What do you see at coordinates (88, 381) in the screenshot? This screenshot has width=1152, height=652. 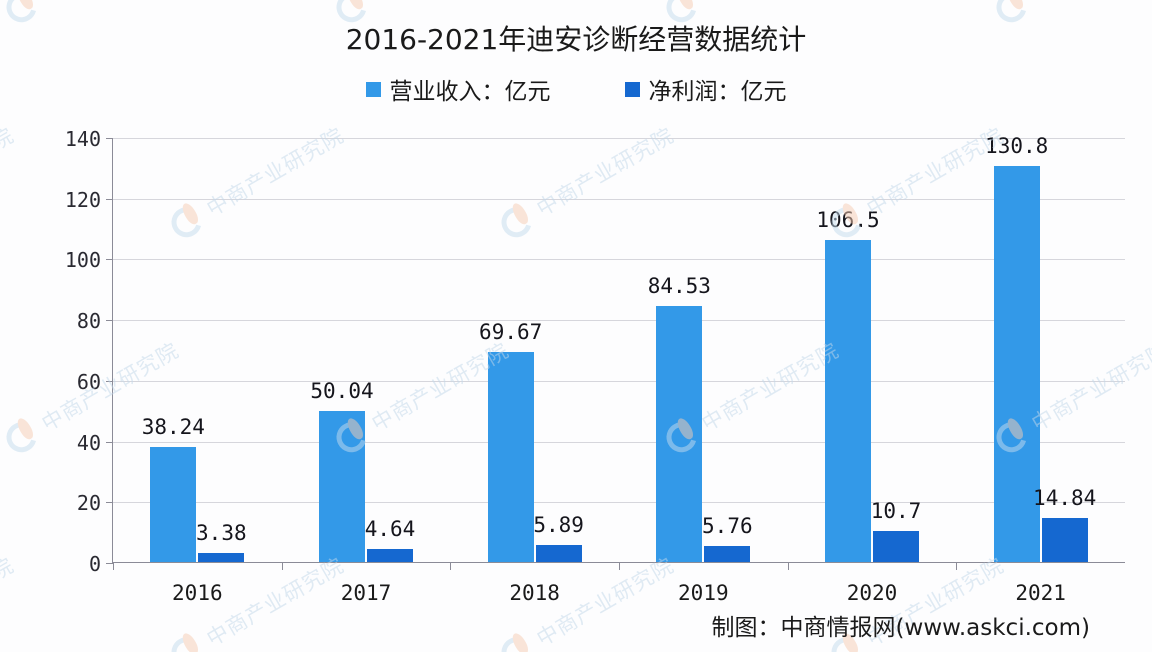 I see `y-axis-tick-label: 60` at bounding box center [88, 381].